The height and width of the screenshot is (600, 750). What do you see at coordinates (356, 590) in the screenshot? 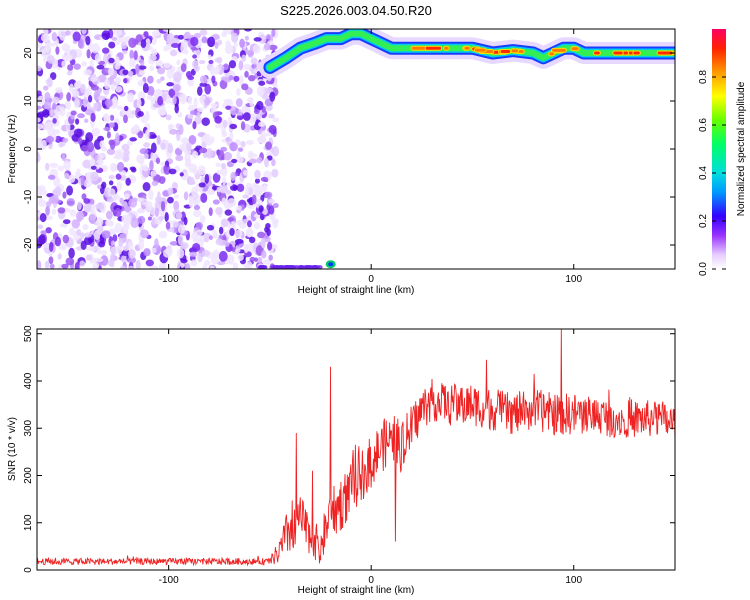
I see `snr-xlabel: Height of straight line (km)` at bounding box center [356, 590].